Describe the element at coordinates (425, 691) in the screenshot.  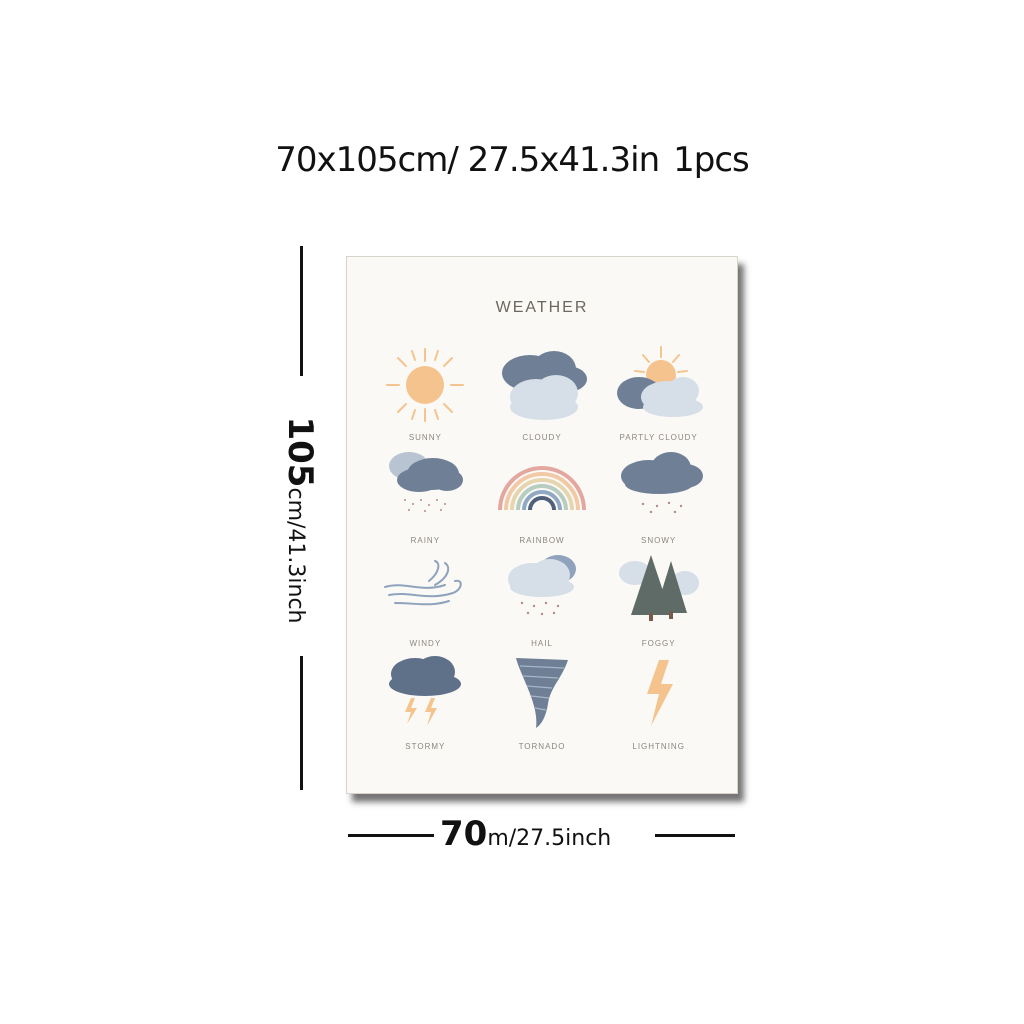
I see `storm-cloud-icon` at that location.